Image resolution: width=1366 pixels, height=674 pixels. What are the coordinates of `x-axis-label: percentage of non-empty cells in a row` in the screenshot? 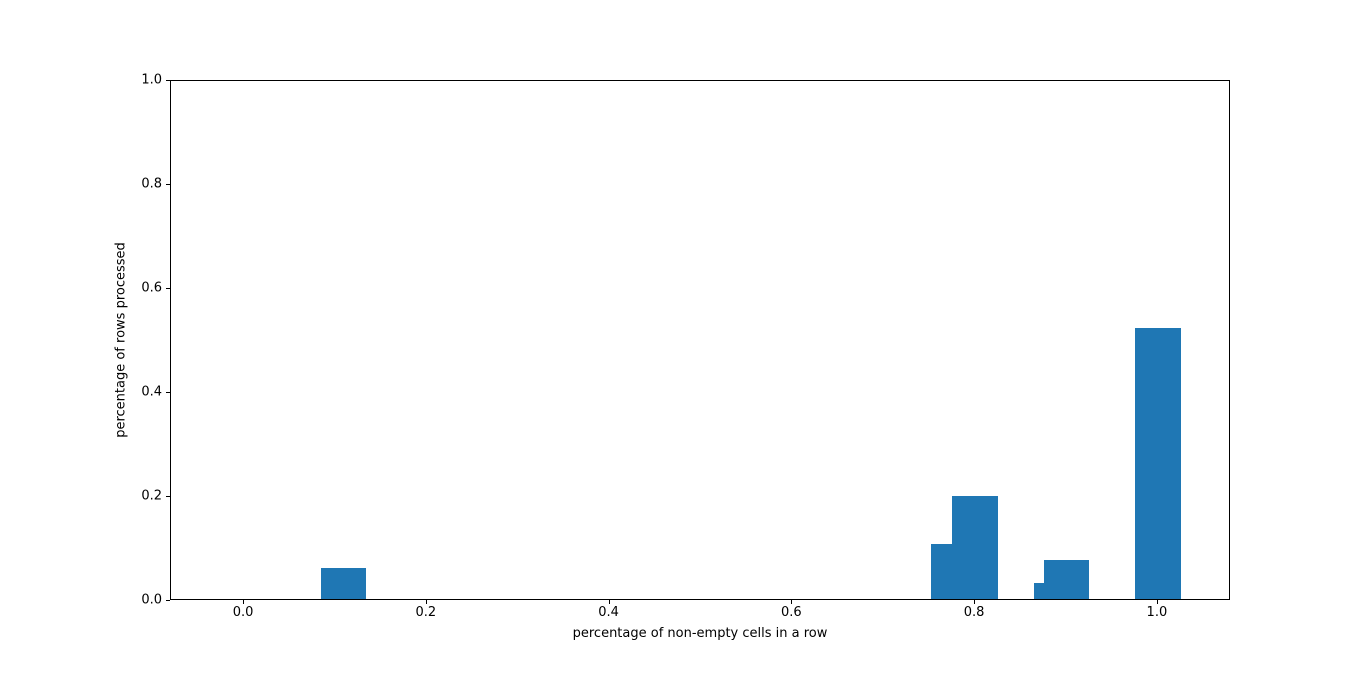 It's located at (700, 633).